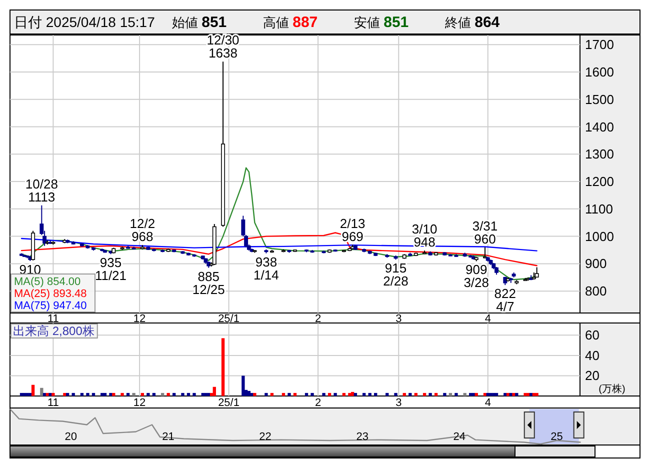 This screenshot has height=470, width=653. Describe the element at coordinates (592, 355) in the screenshot. I see `y-tick-label: 40` at that location.